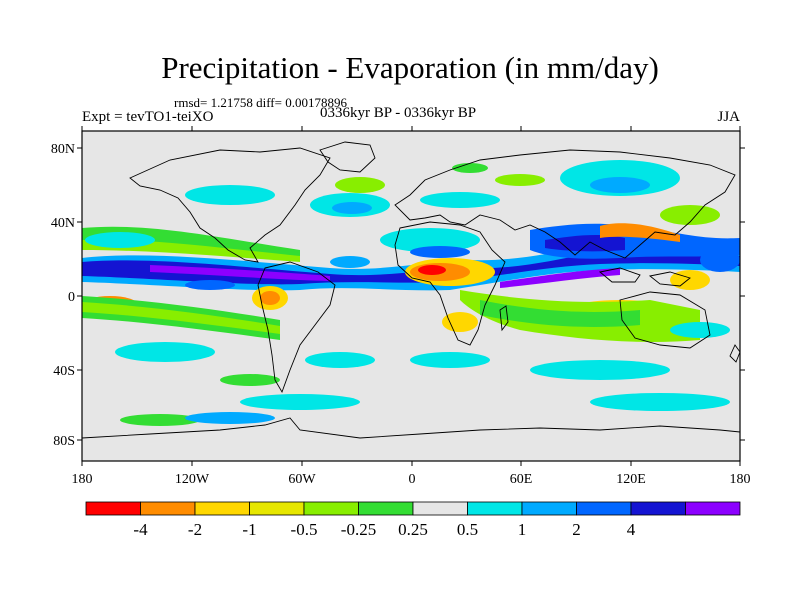 The image size is (800, 600). What do you see at coordinates (412, 479) in the screenshot?
I see `lon-tick-label: 0` at bounding box center [412, 479].